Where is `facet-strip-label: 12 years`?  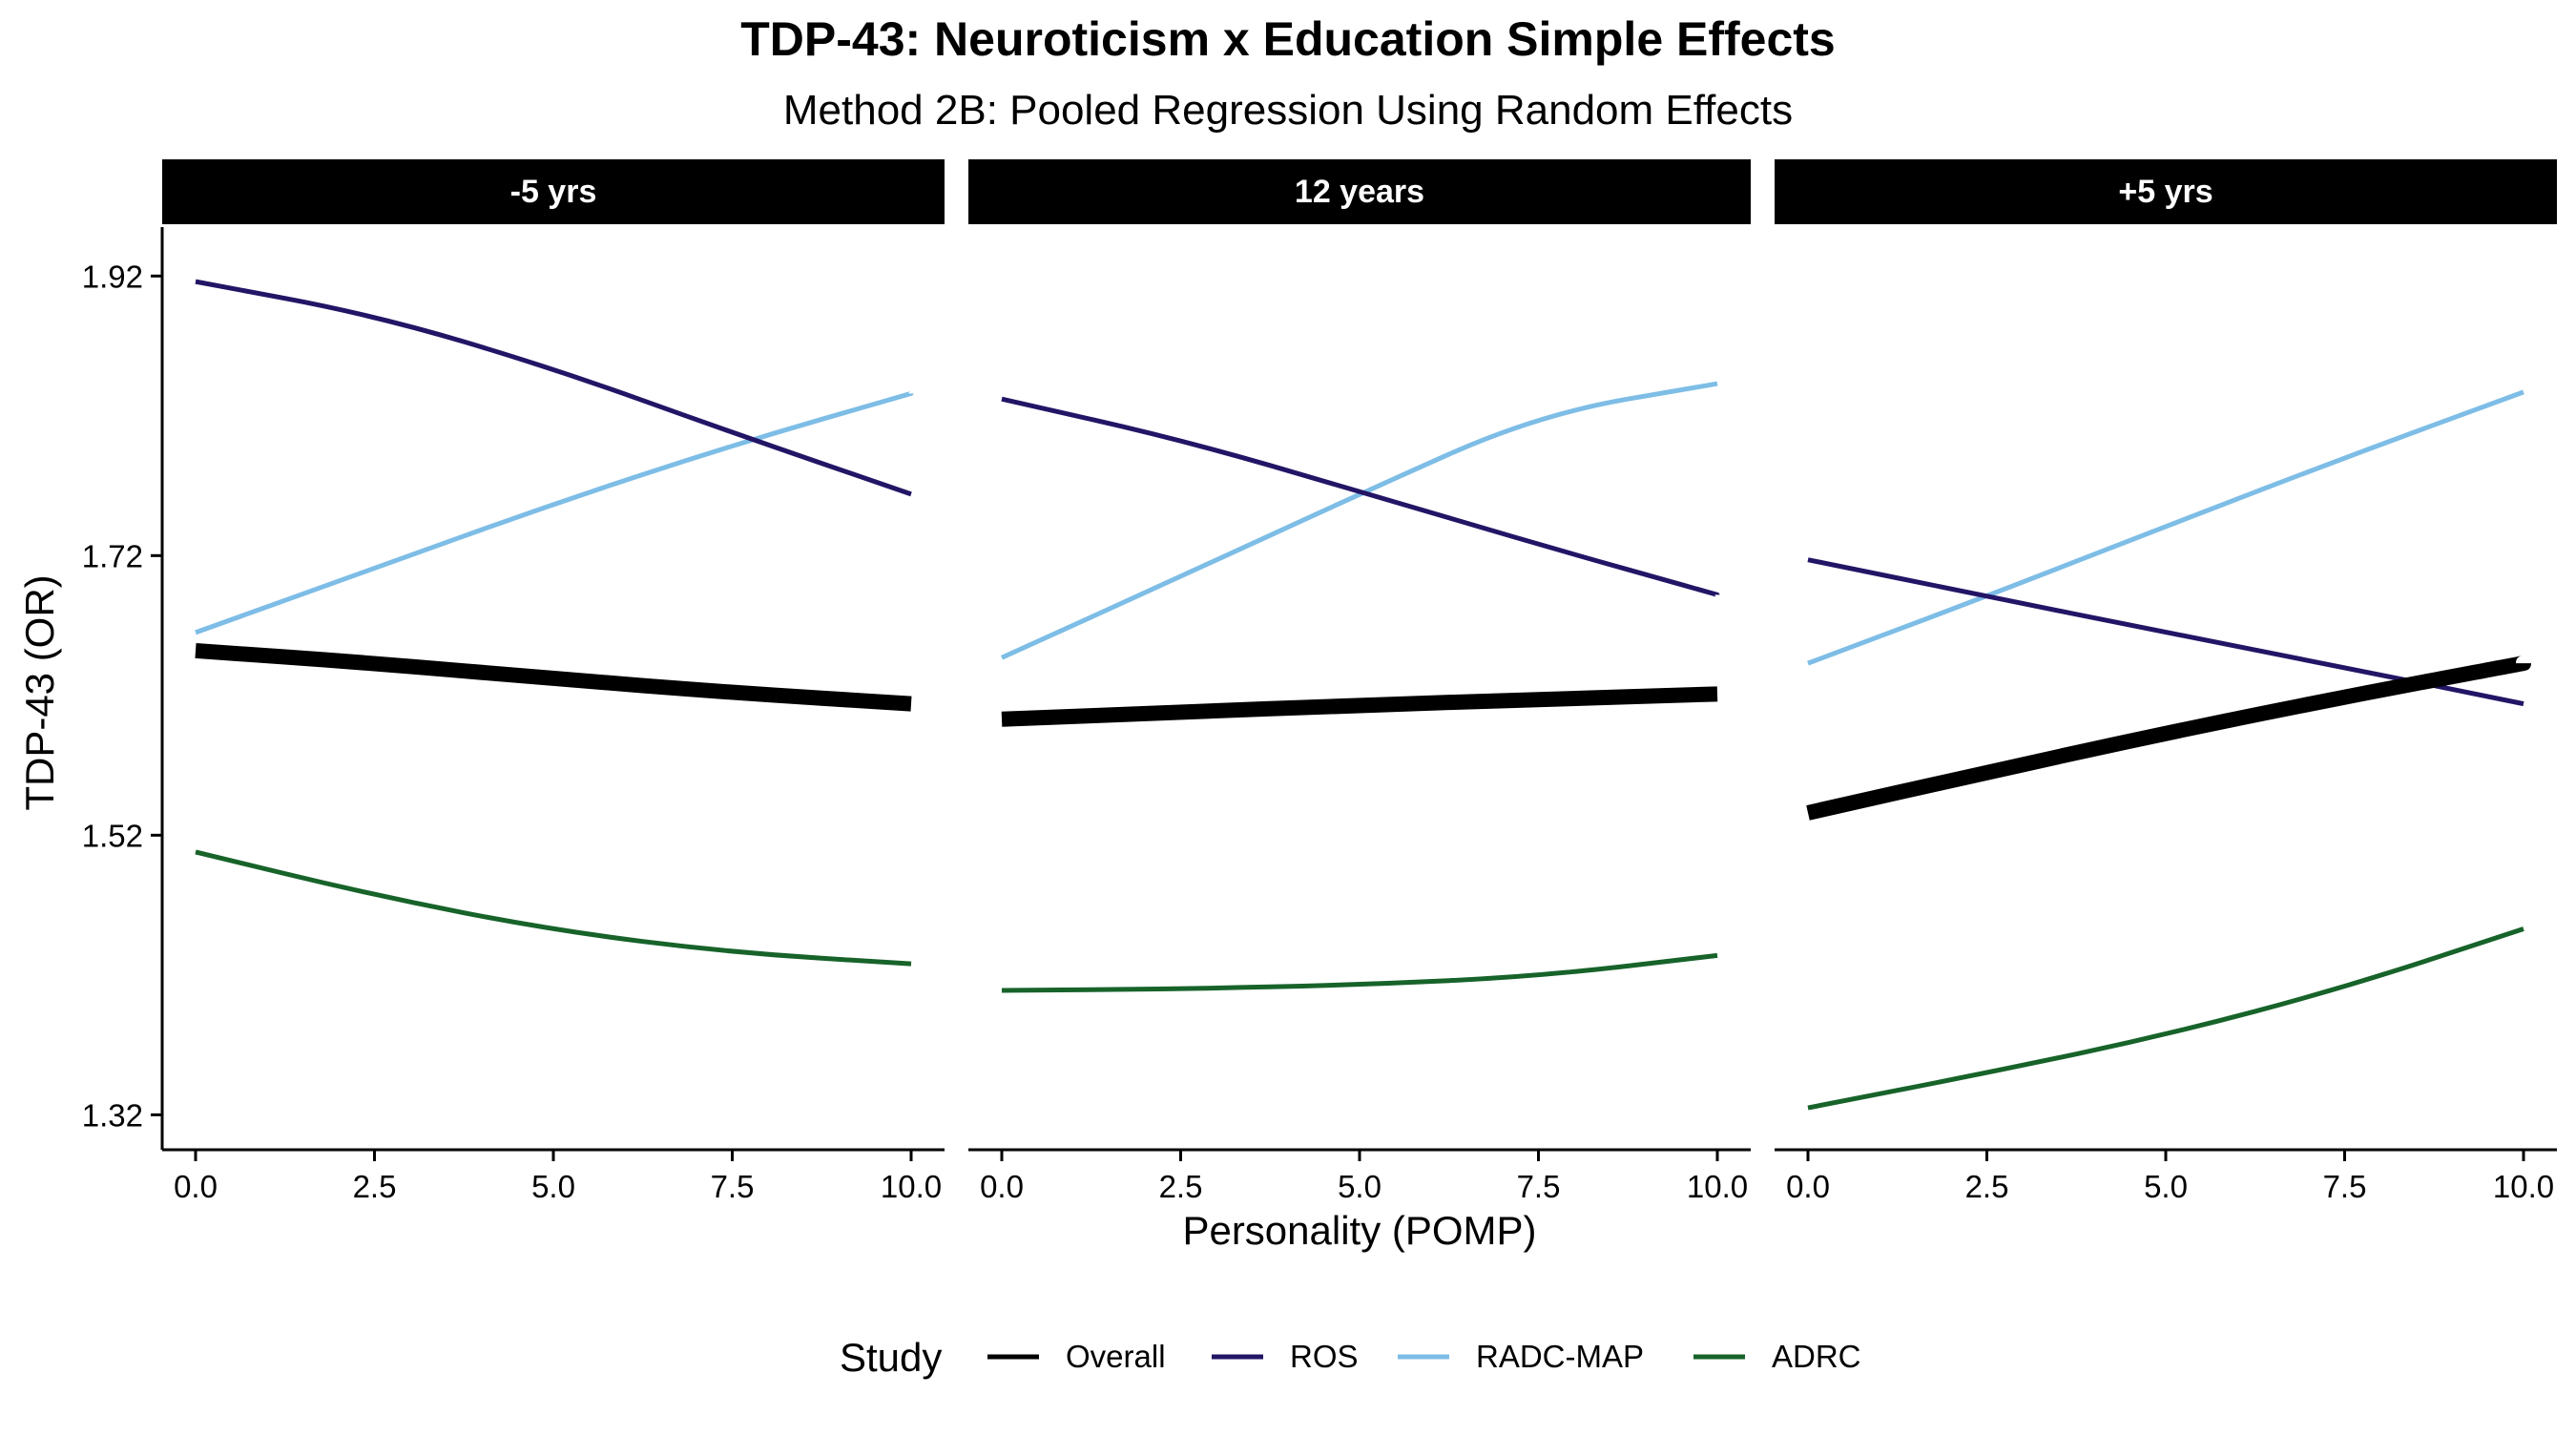
facet-strip-label: 12 years is located at coordinates (1359, 192).